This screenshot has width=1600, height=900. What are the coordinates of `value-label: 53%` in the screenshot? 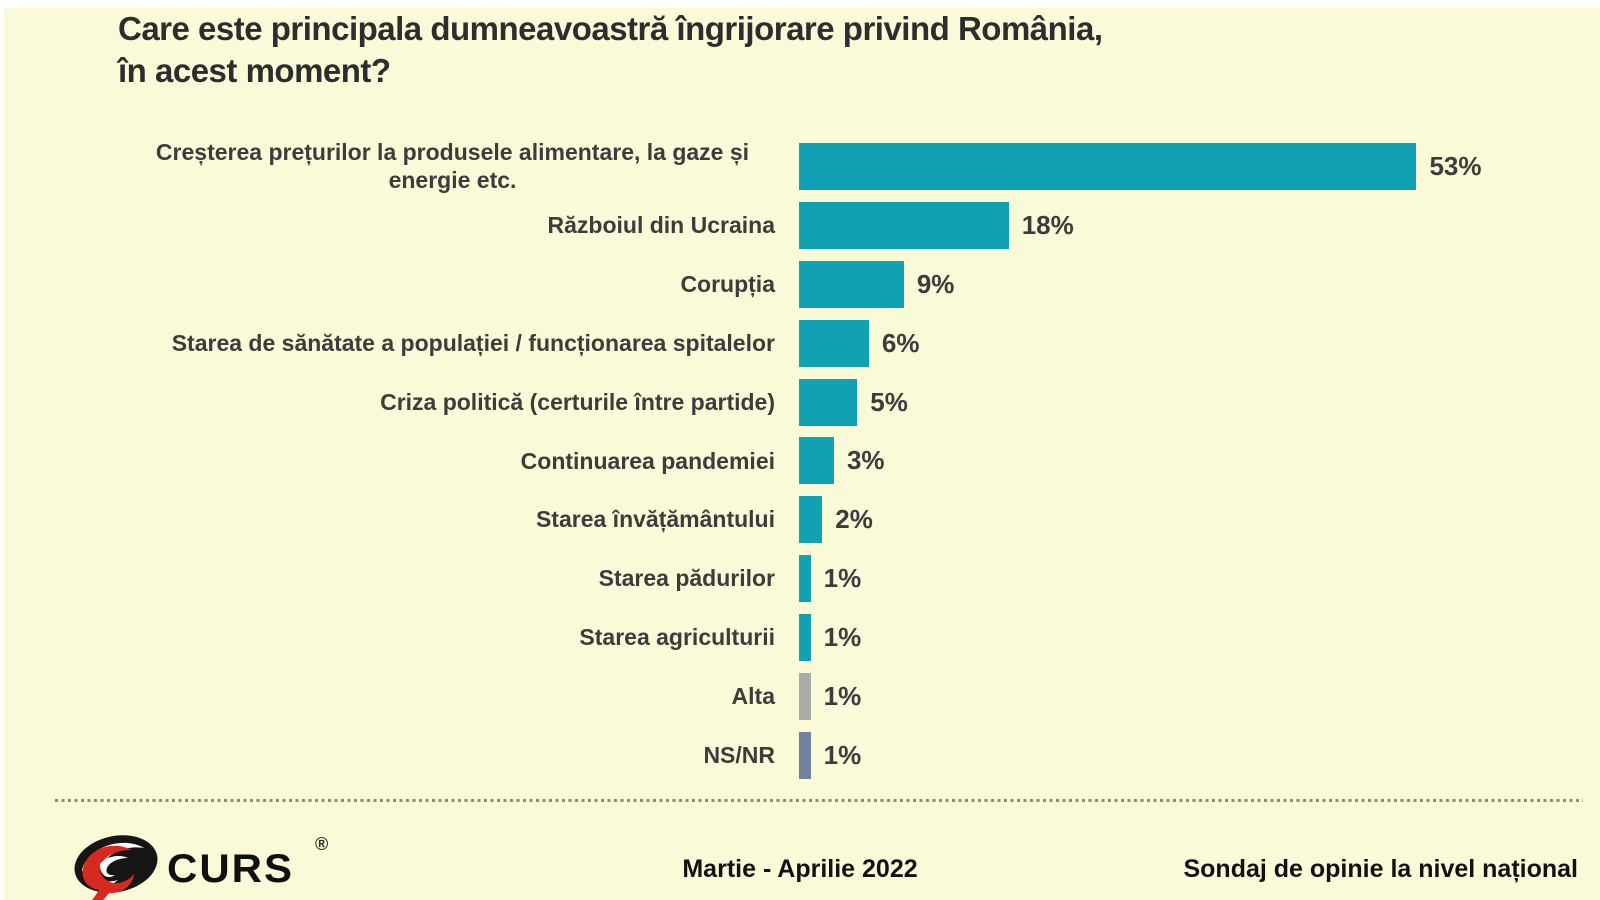 It's located at (1455, 165).